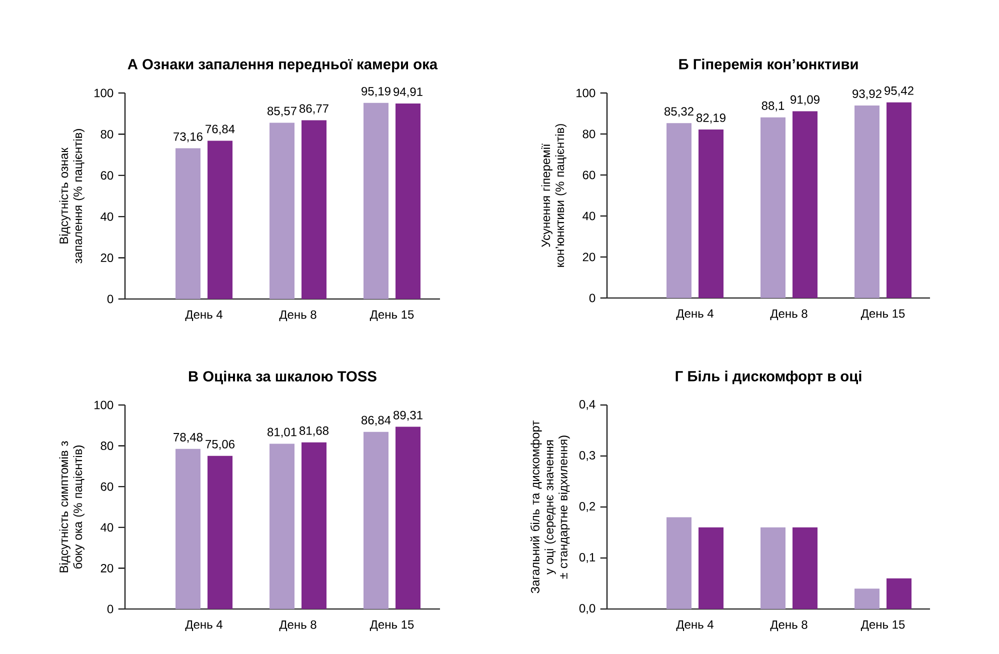  I want to click on data-label: 88,1, so click(773, 106).